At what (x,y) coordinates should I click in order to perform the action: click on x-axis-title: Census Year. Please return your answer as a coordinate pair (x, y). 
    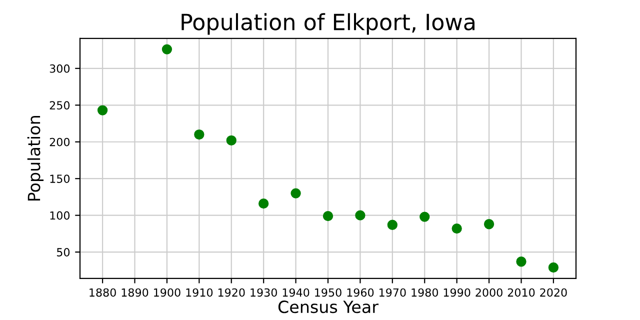
    Looking at the image, I should click on (328, 307).